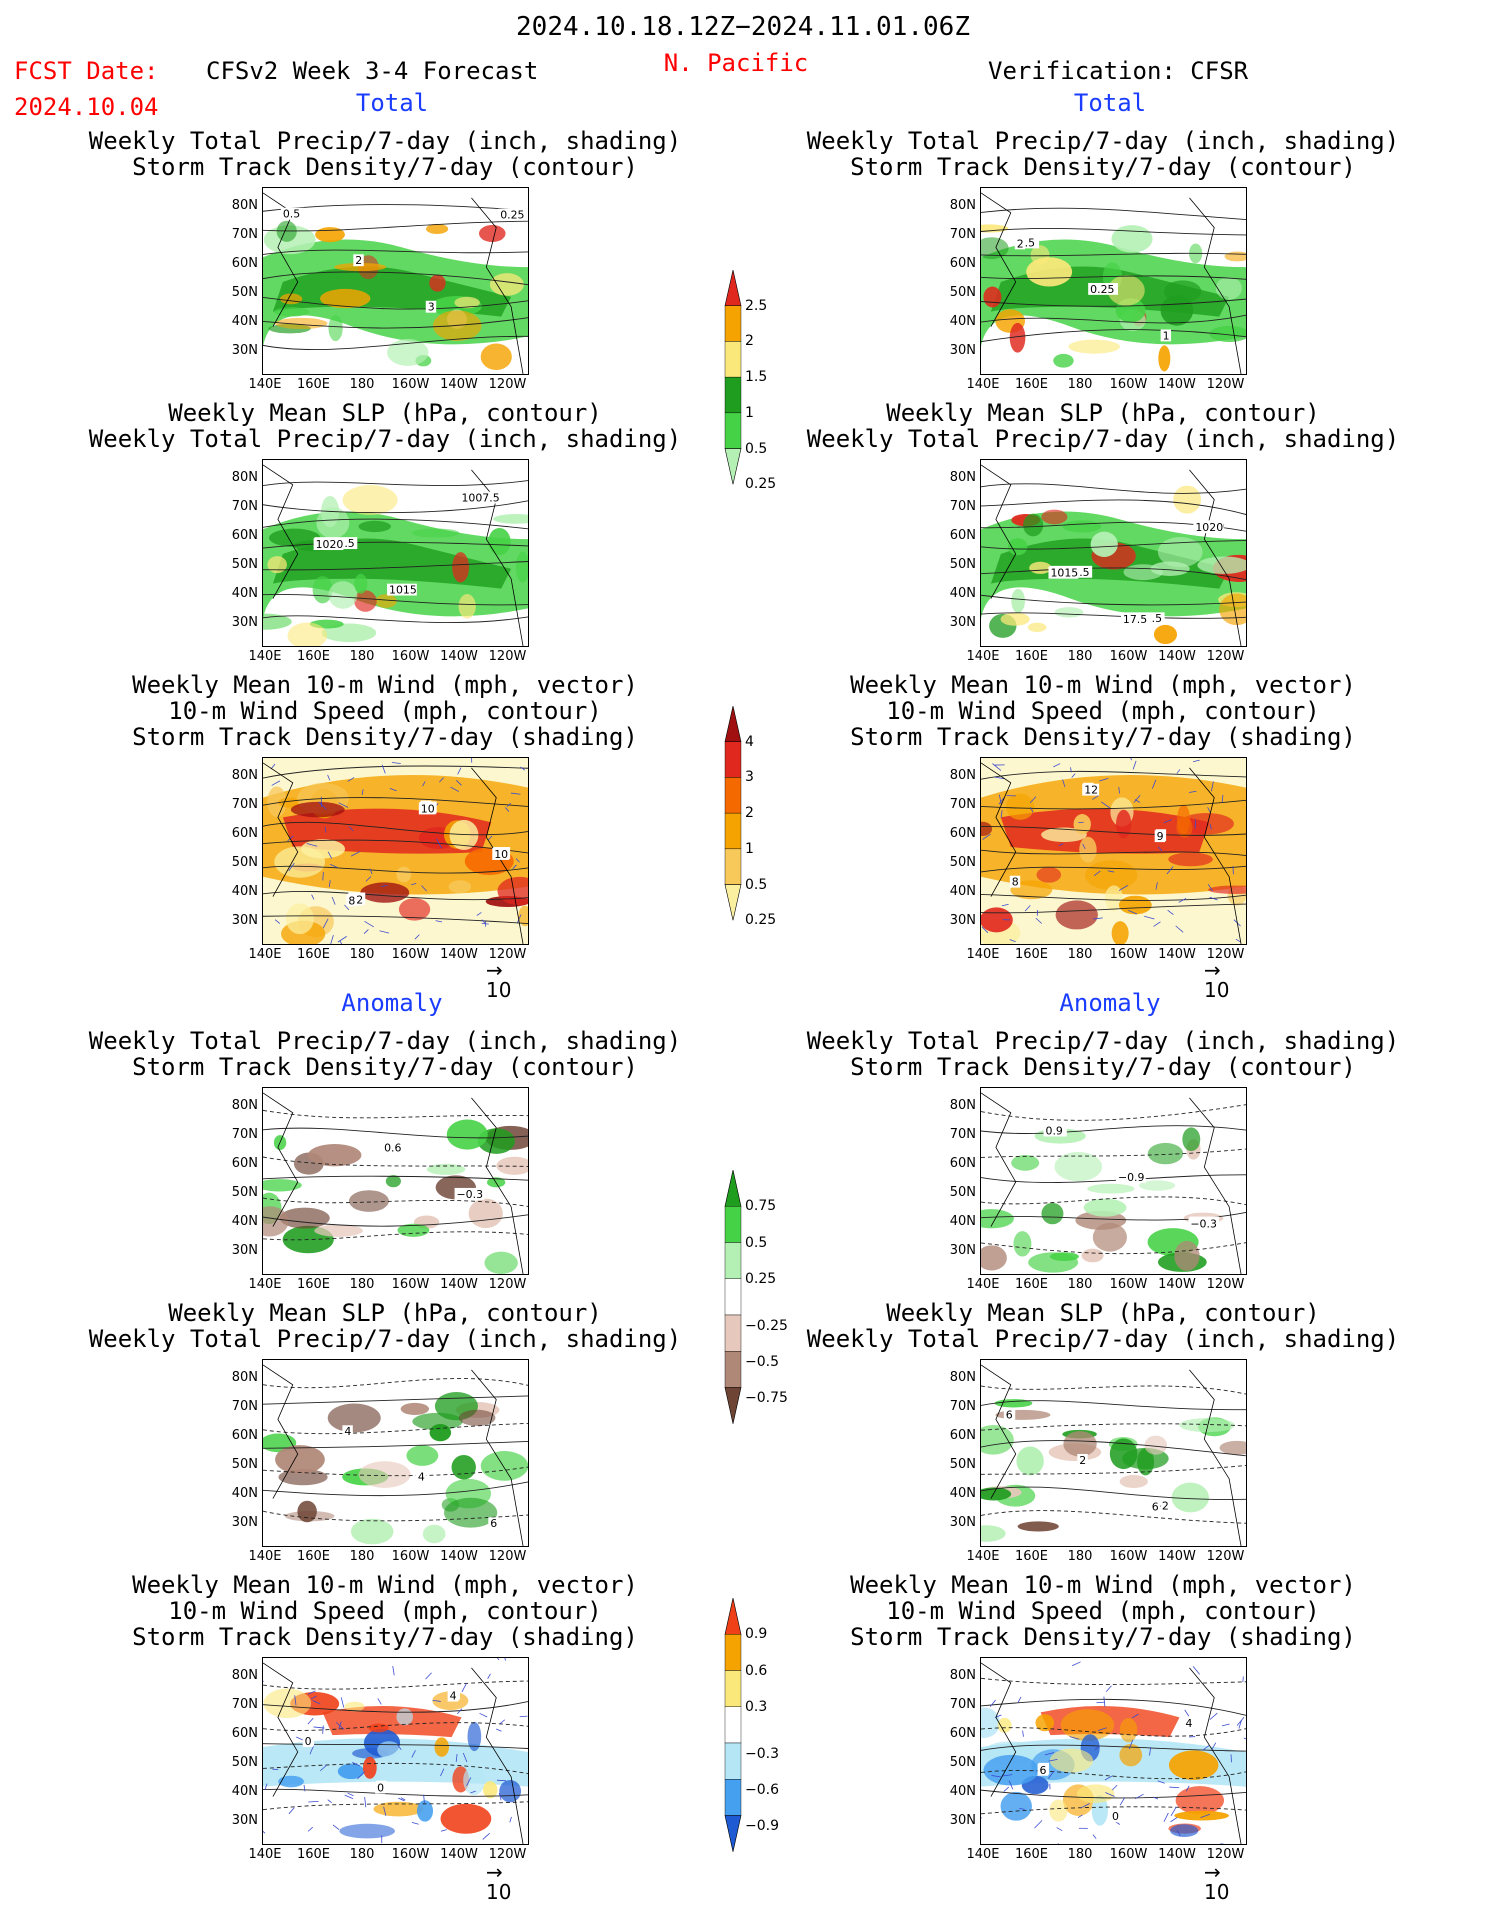 The height and width of the screenshot is (1925, 1487). What do you see at coordinates (385, 1067) in the screenshot?
I see `fc-anom-precip-title-2: Storm Track Density/7-day (contour)` at bounding box center [385, 1067].